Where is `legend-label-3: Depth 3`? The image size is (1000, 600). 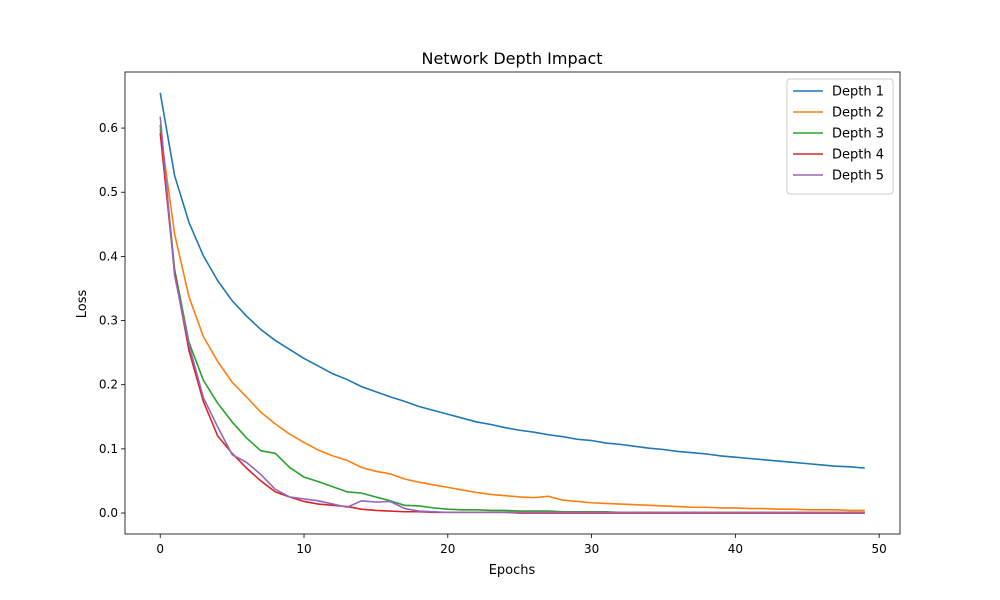
legend-label-3: Depth 3 is located at coordinates (858, 134).